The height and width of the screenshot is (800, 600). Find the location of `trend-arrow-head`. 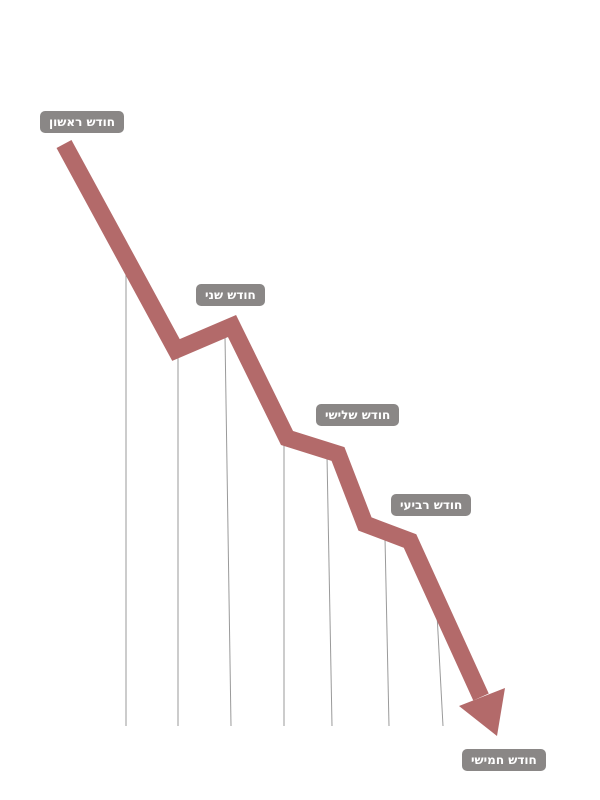

trend-arrow-head is located at coordinates (482, 712).